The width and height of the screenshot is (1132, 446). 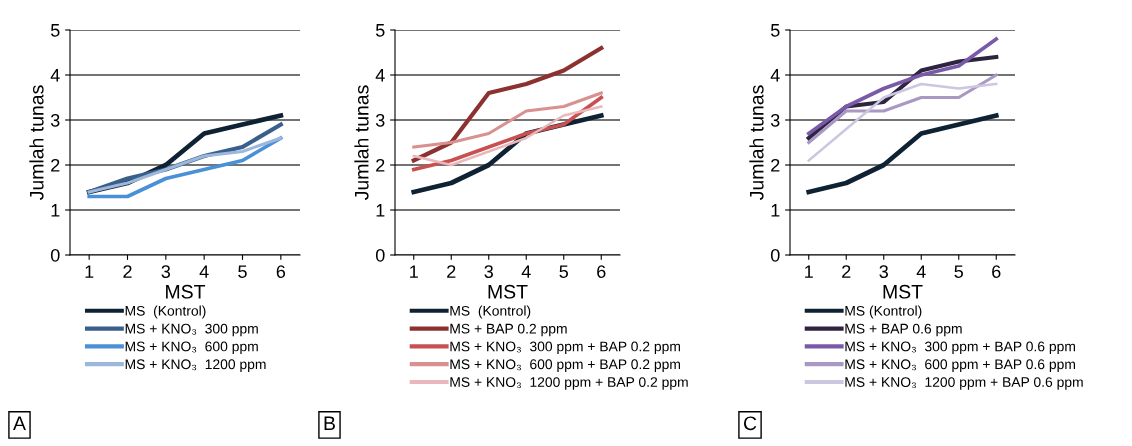 What do you see at coordinates (508, 330) in the screenshot?
I see `legend-label: MS + BAP 0.2 ppm` at bounding box center [508, 330].